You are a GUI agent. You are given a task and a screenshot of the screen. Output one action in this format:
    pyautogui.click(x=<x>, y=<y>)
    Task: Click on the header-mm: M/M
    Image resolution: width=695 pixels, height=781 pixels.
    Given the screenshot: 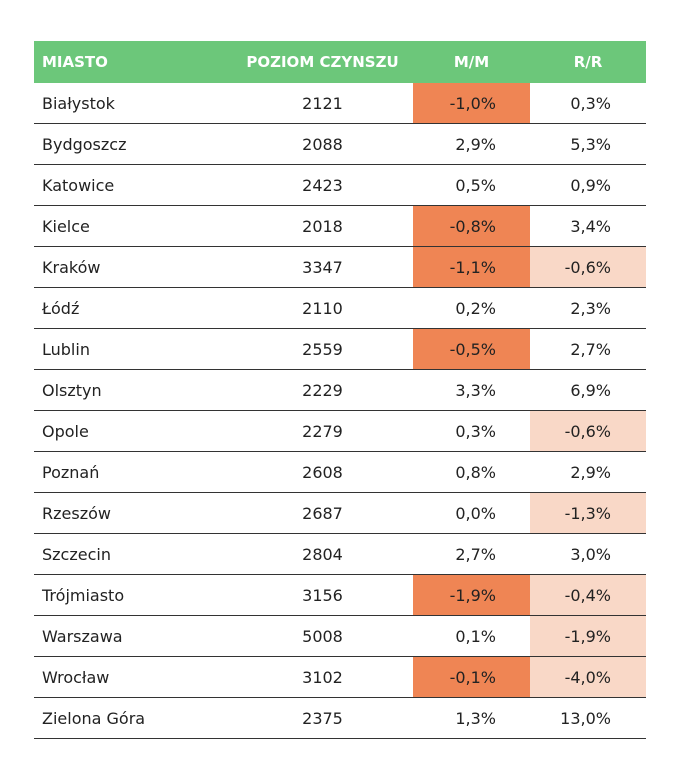 What is the action you would take?
    pyautogui.click(x=471, y=62)
    